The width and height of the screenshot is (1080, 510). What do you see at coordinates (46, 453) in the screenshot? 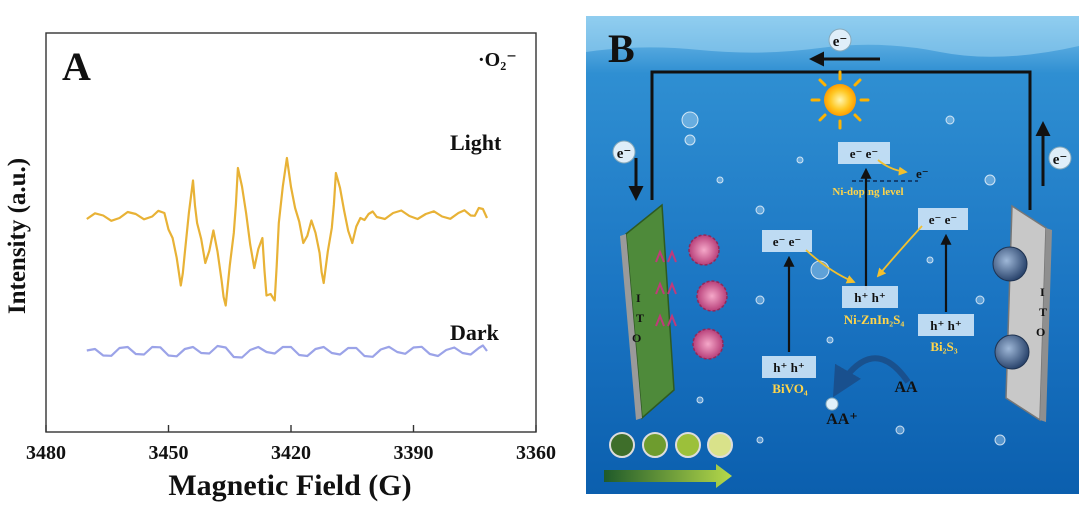
I see `x-tick-label: 3480` at bounding box center [46, 453].